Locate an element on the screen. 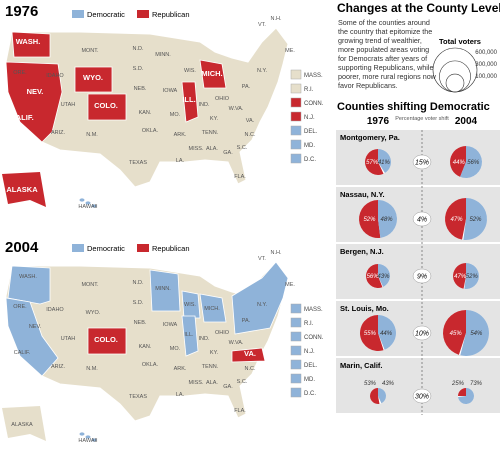  shift-label: 30% is located at coordinates (422, 397).